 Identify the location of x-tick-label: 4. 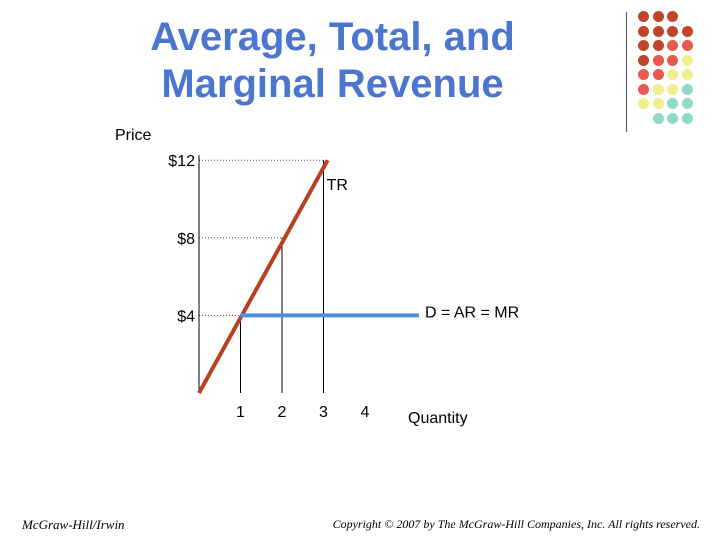
(365, 412).